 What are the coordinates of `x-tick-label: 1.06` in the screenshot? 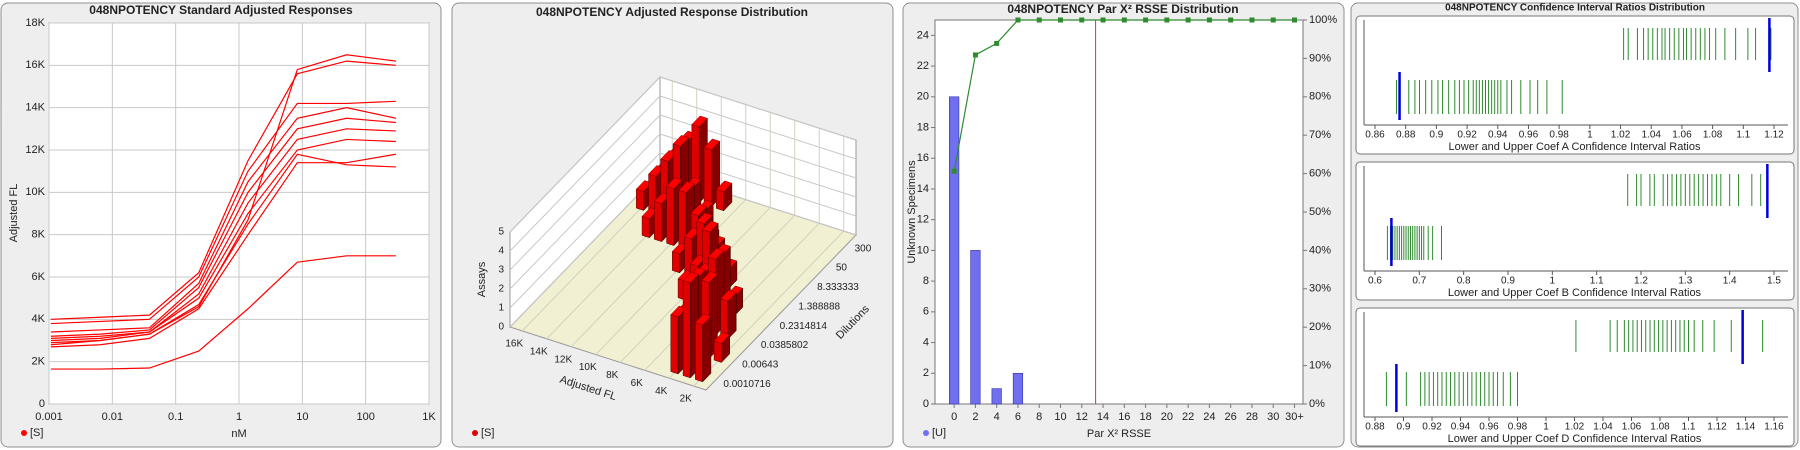 It's located at (1682, 135).